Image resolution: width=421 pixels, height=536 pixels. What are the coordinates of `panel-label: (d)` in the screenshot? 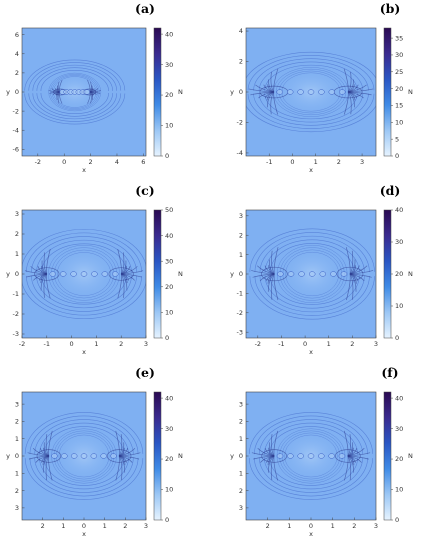 It's located at (390, 190).